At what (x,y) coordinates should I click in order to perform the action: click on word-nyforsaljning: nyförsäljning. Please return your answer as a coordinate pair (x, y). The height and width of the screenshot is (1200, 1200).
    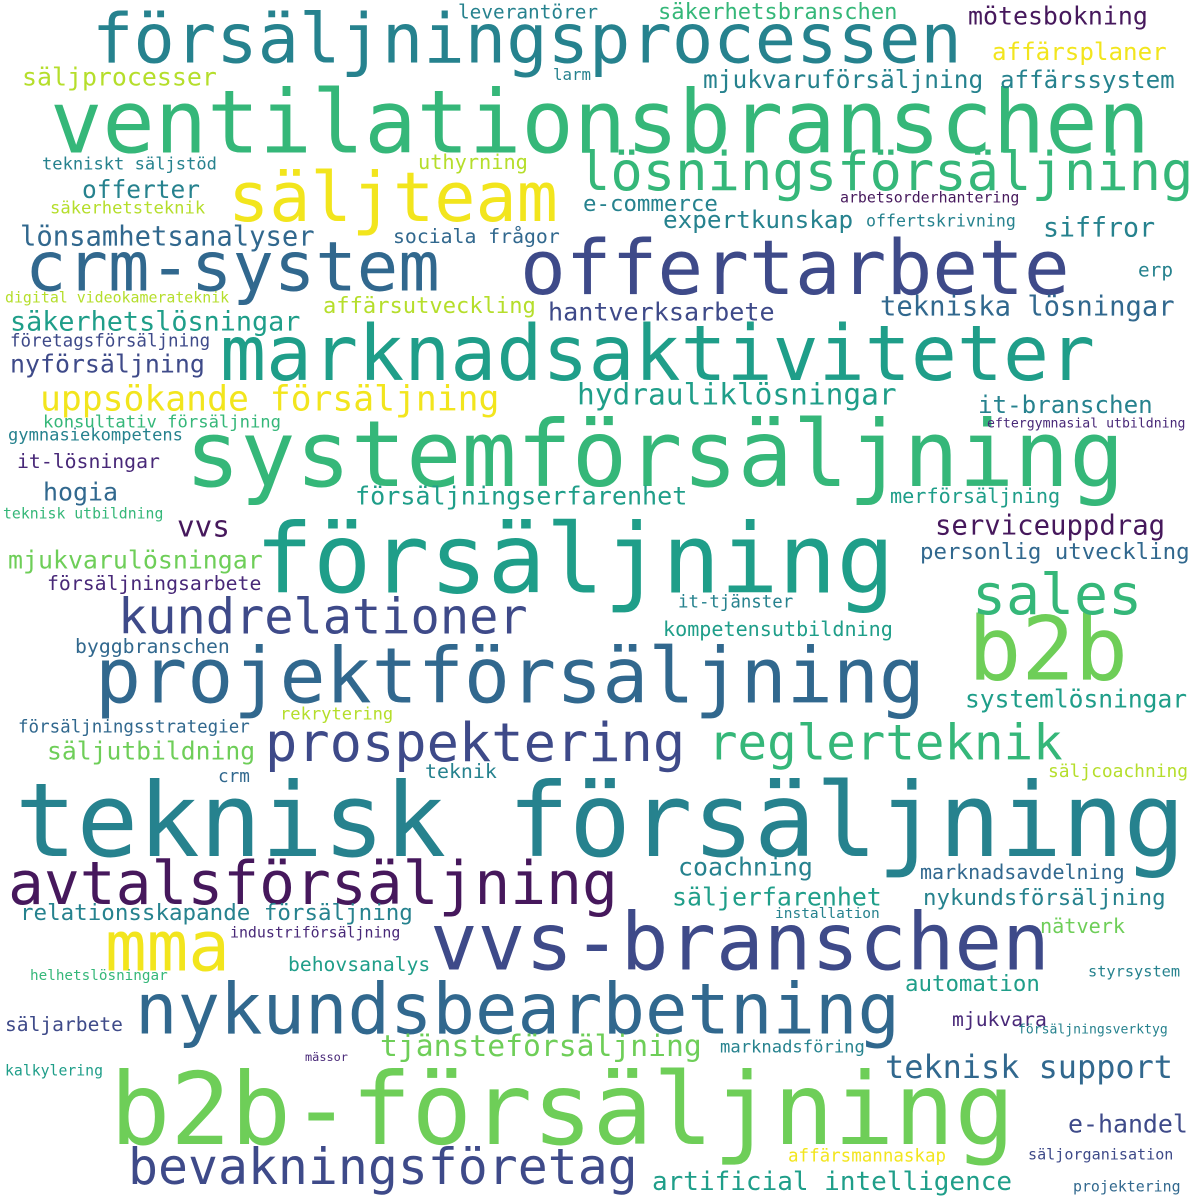
    Looking at the image, I should click on (107, 364).